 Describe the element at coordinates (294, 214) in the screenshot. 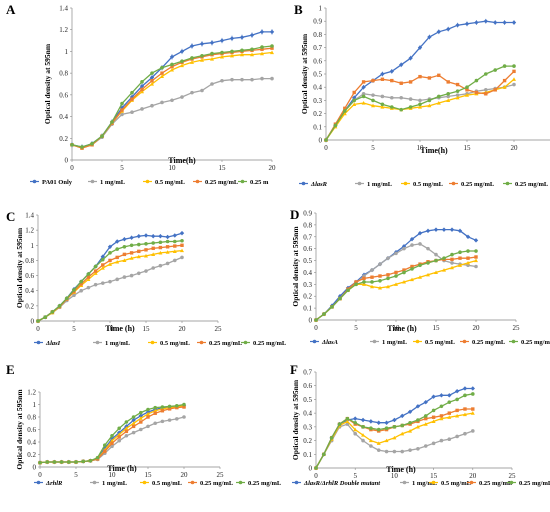

I see `panel-letter: D` at that location.